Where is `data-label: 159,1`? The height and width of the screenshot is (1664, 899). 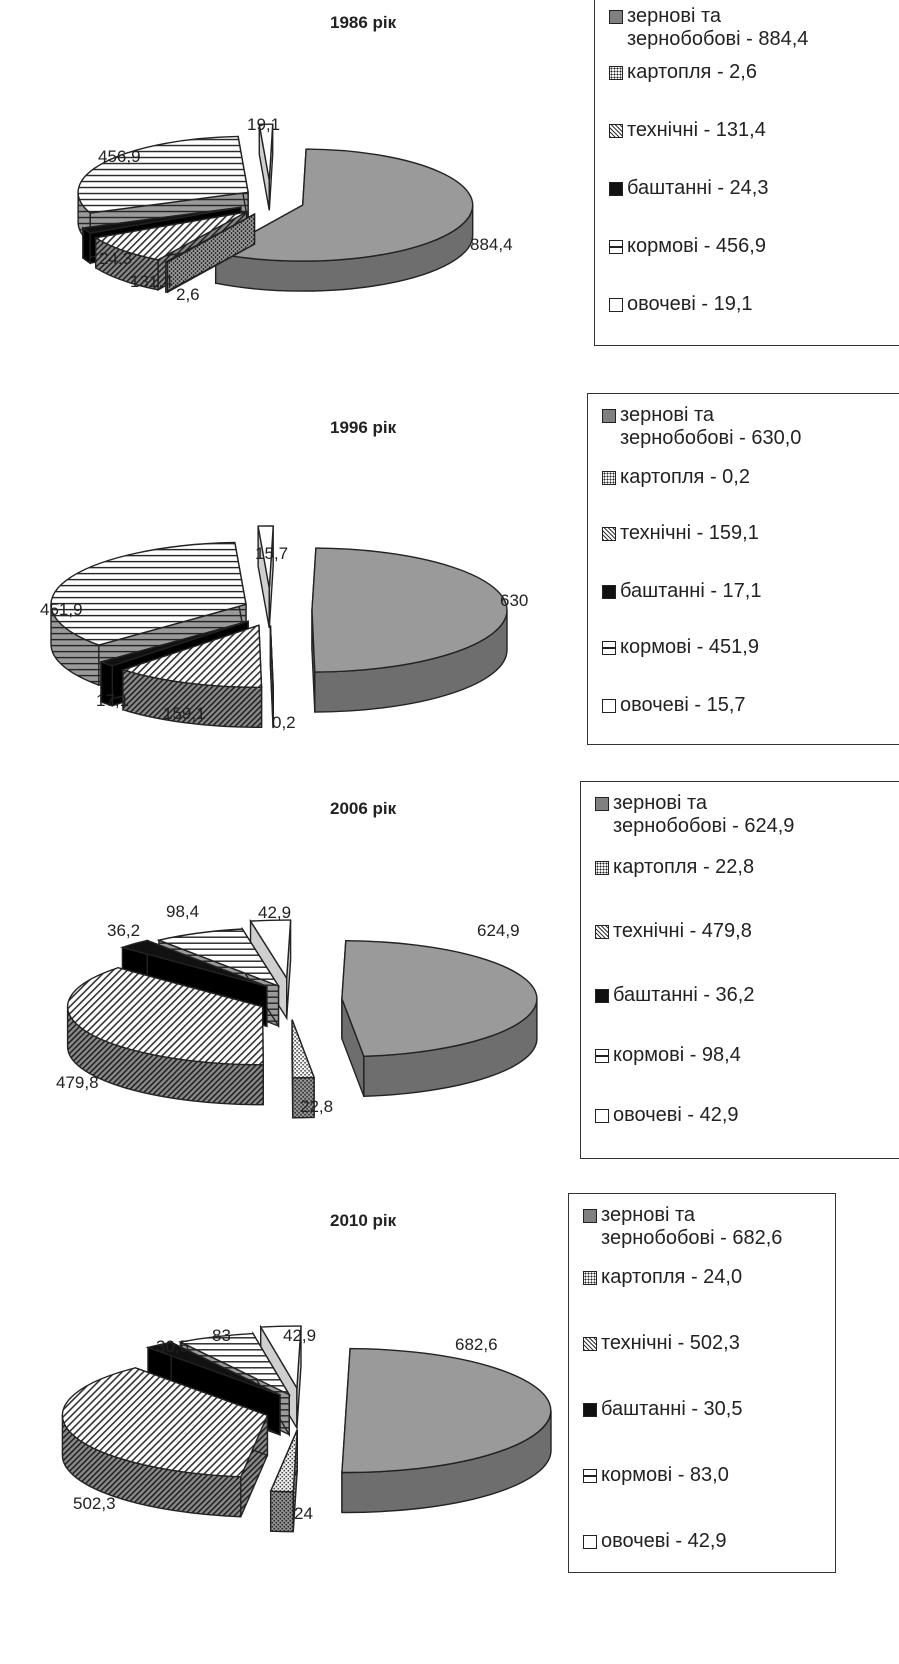 data-label: 159,1 is located at coordinates (184, 713).